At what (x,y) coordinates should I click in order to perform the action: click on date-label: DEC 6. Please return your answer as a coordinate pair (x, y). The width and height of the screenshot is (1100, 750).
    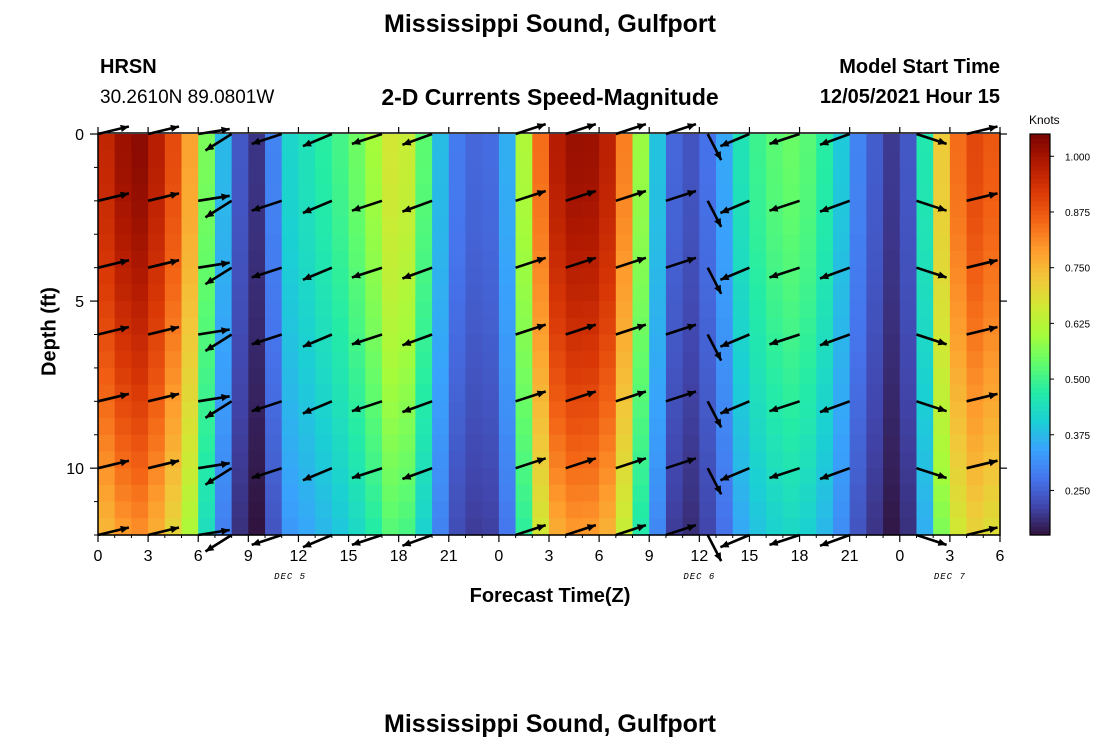
    Looking at the image, I should click on (699, 577).